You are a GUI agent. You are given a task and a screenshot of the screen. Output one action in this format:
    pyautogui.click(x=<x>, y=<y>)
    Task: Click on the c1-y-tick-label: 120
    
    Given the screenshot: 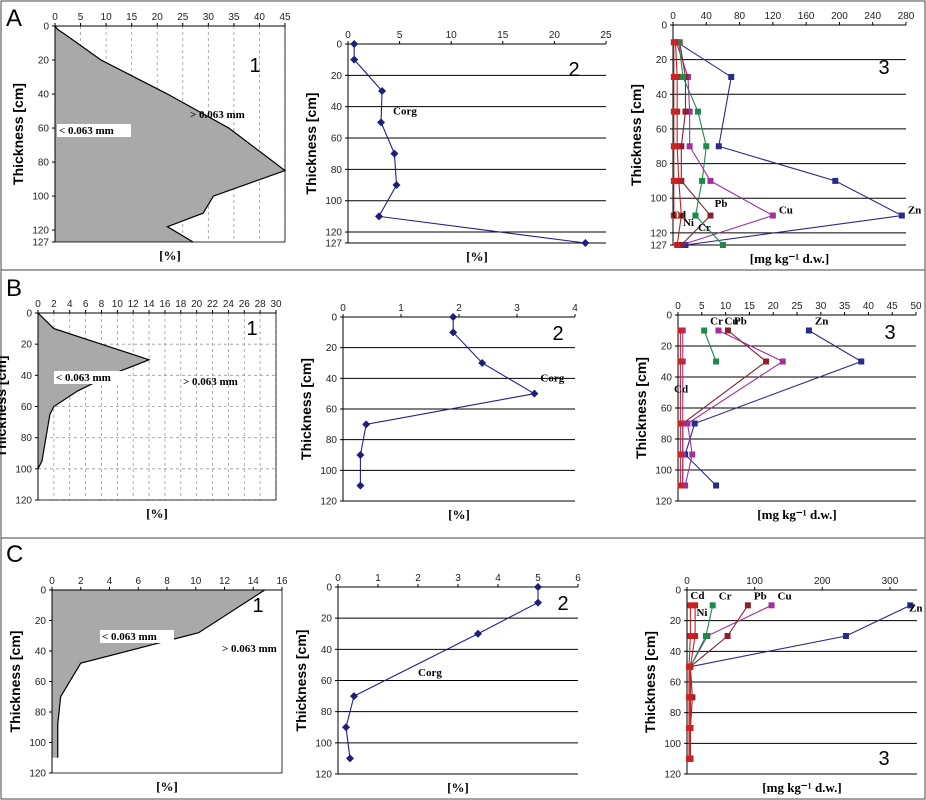 What is the action you would take?
    pyautogui.click(x=37, y=774)
    